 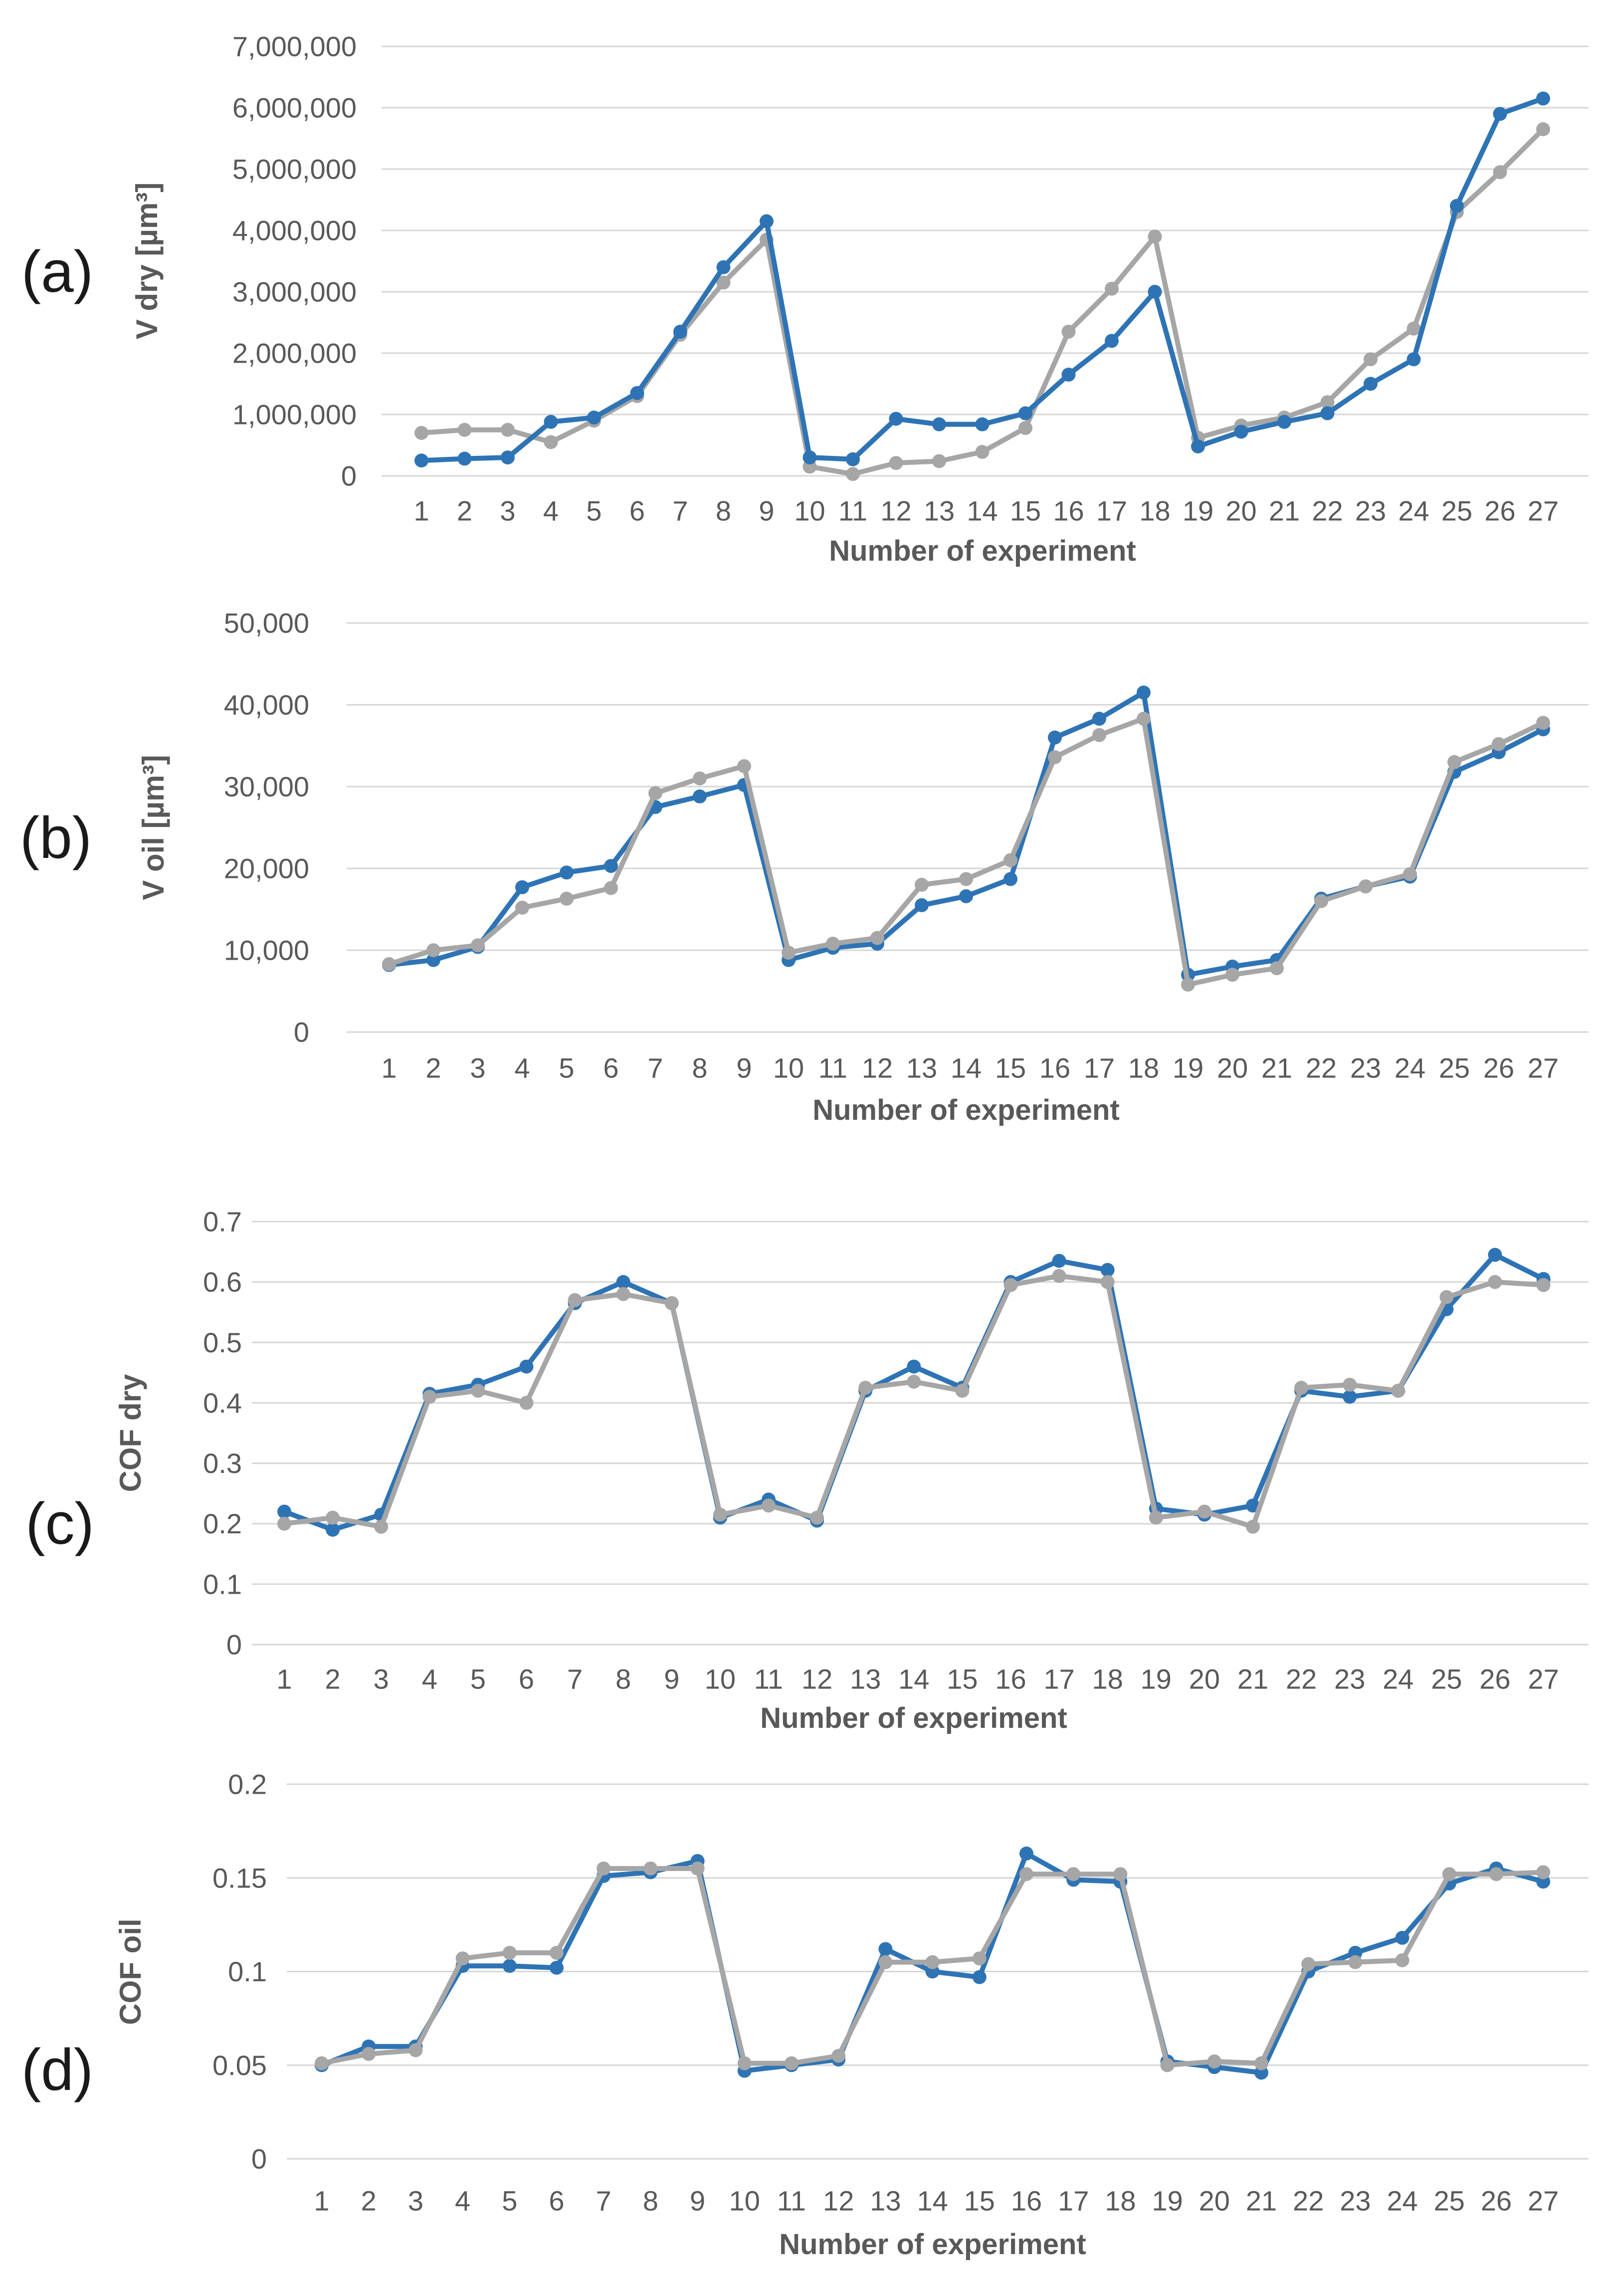 What do you see at coordinates (637, 511) in the screenshot?
I see `x-tick-label: 6` at bounding box center [637, 511].